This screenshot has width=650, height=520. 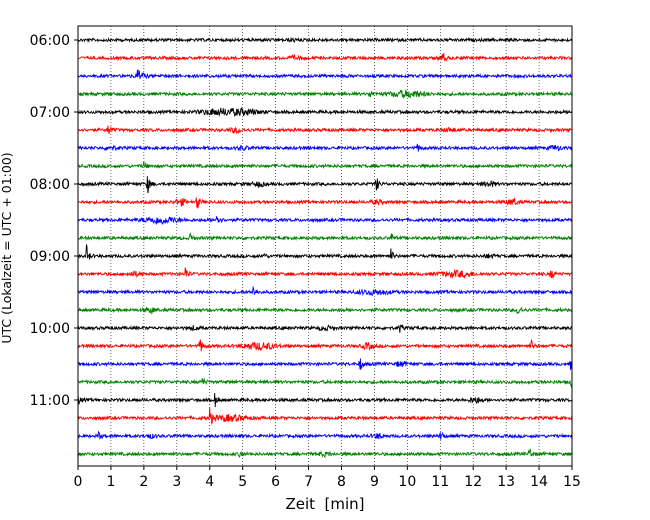 I want to click on y-tick-label: 09:00, so click(x=50, y=257).